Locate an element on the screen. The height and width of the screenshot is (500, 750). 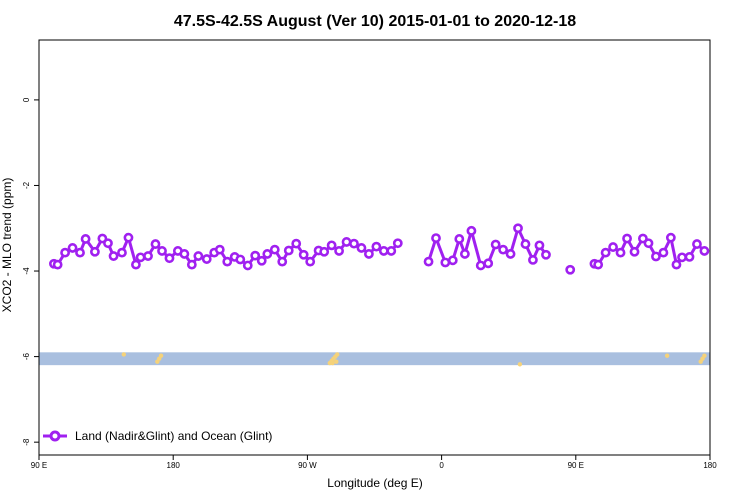
x-axis: 90 E 180 90 W 0 90 E 180 is located at coordinates (374, 462).